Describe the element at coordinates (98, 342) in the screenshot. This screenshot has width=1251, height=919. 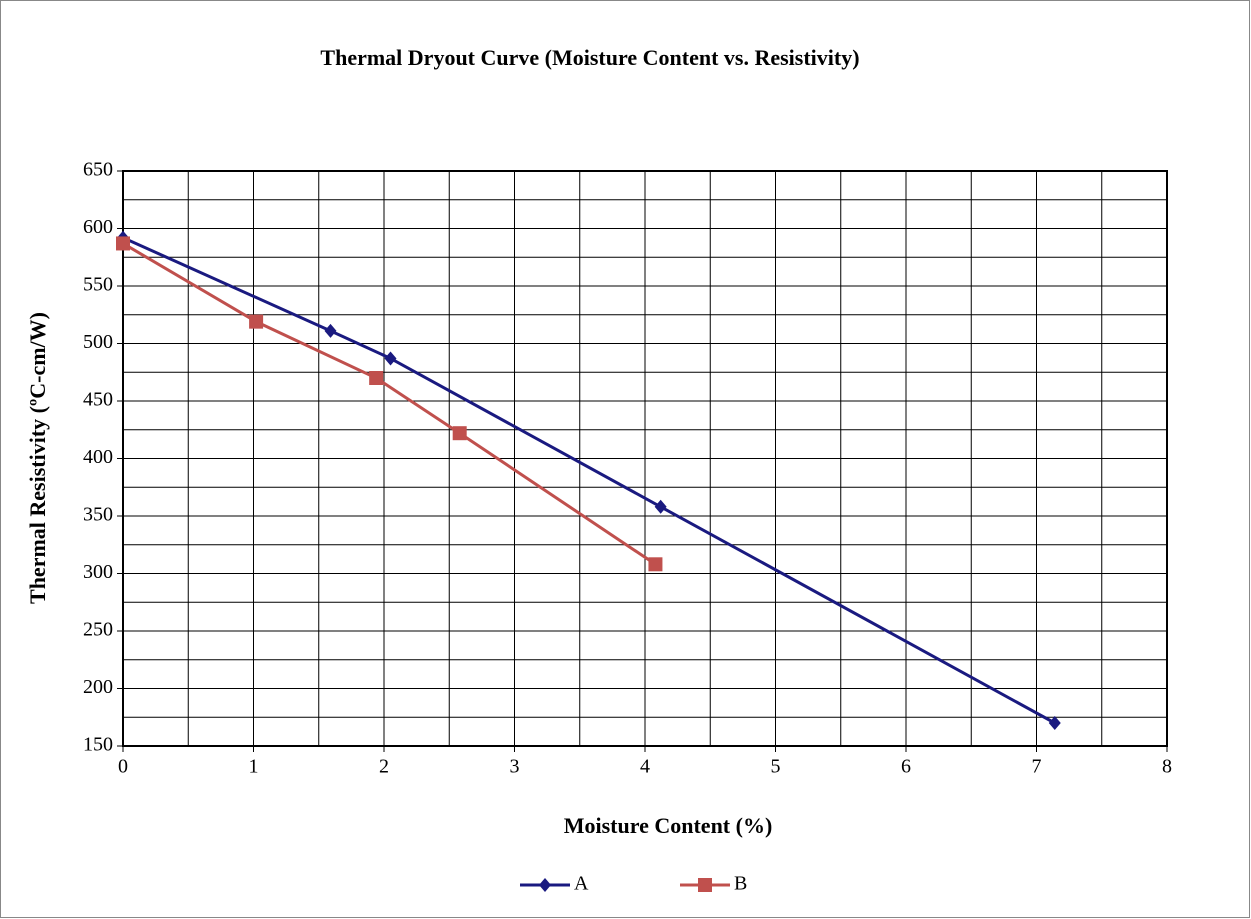
I see `y-tick-label: 500` at that location.